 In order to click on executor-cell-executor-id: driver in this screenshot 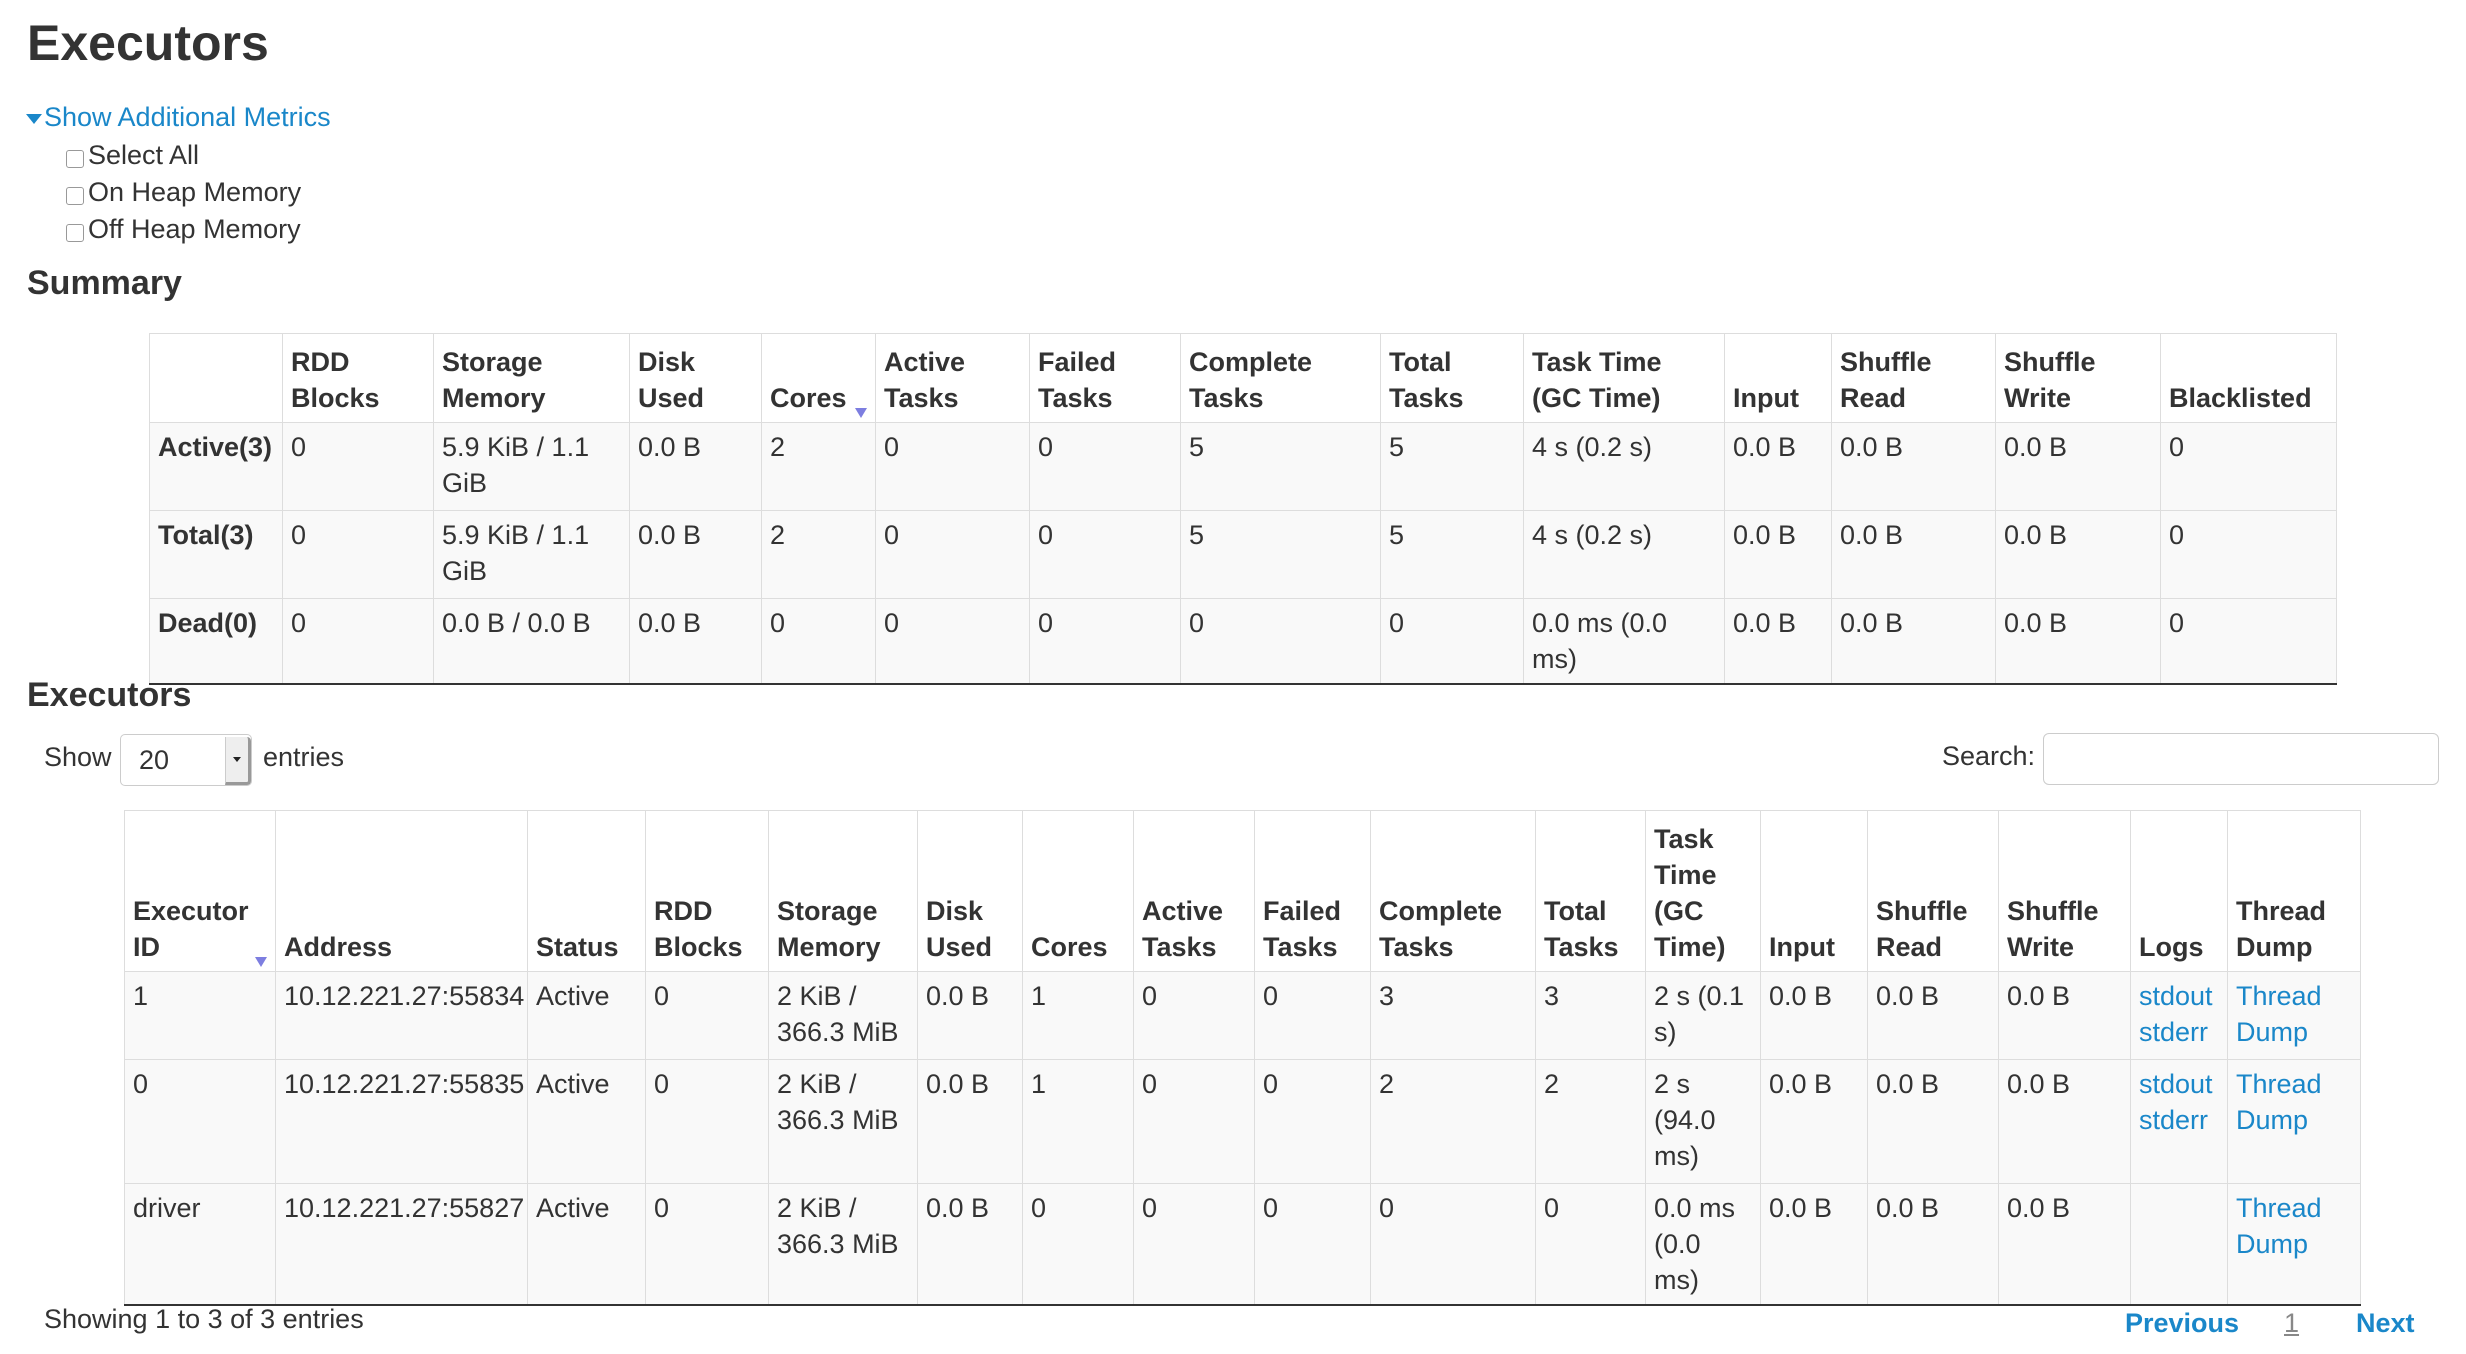, I will do `click(200, 1244)`.